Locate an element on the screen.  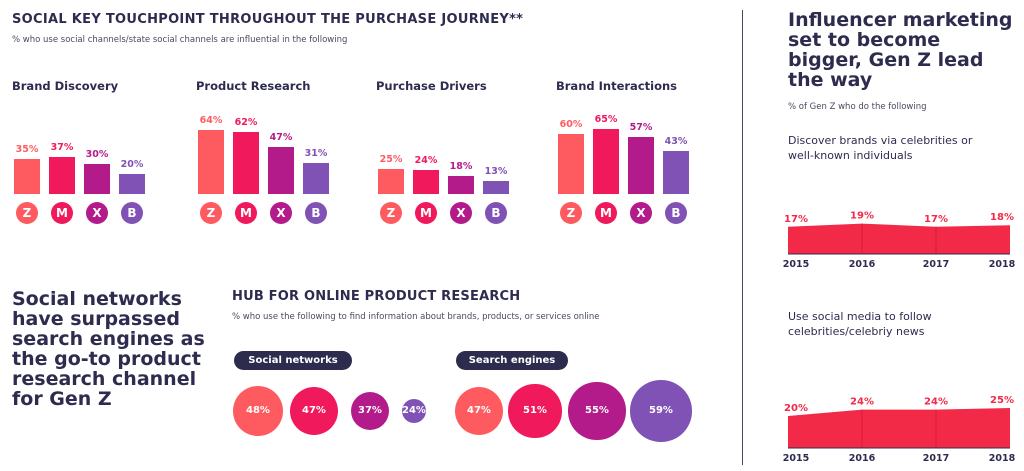
bar-value-label: 62% is located at coordinates (246, 122).